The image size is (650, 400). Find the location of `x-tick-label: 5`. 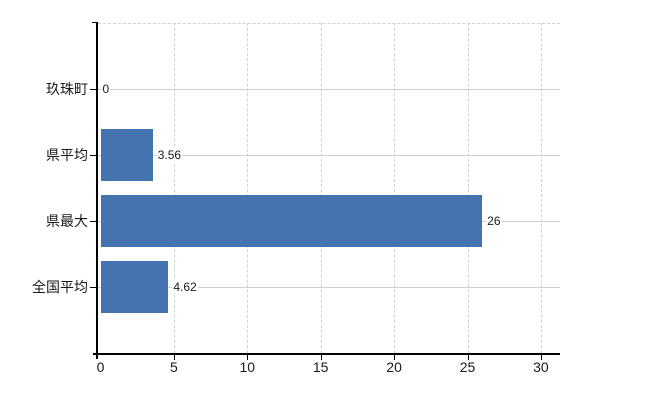

x-tick-label: 5 is located at coordinates (173, 367).